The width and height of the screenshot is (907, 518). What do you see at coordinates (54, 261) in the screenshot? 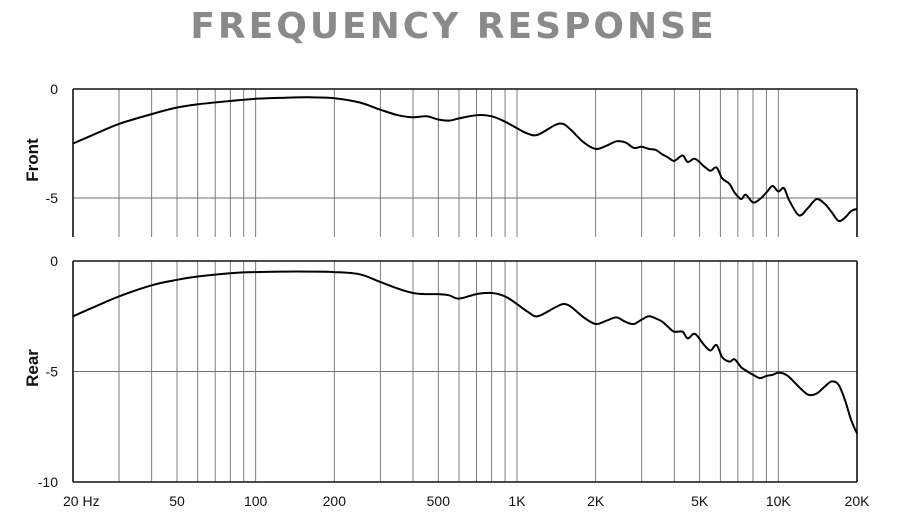
I see `y-tick-label-rear-0: 0` at bounding box center [54, 261].